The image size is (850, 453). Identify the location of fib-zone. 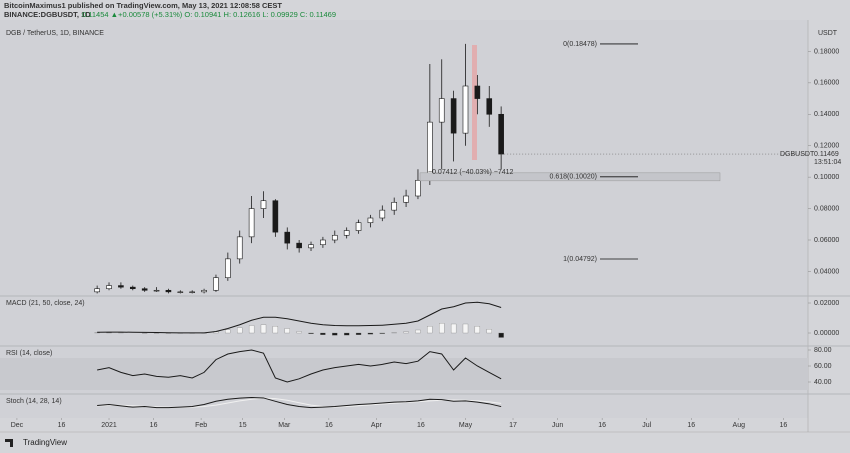
(570, 177).